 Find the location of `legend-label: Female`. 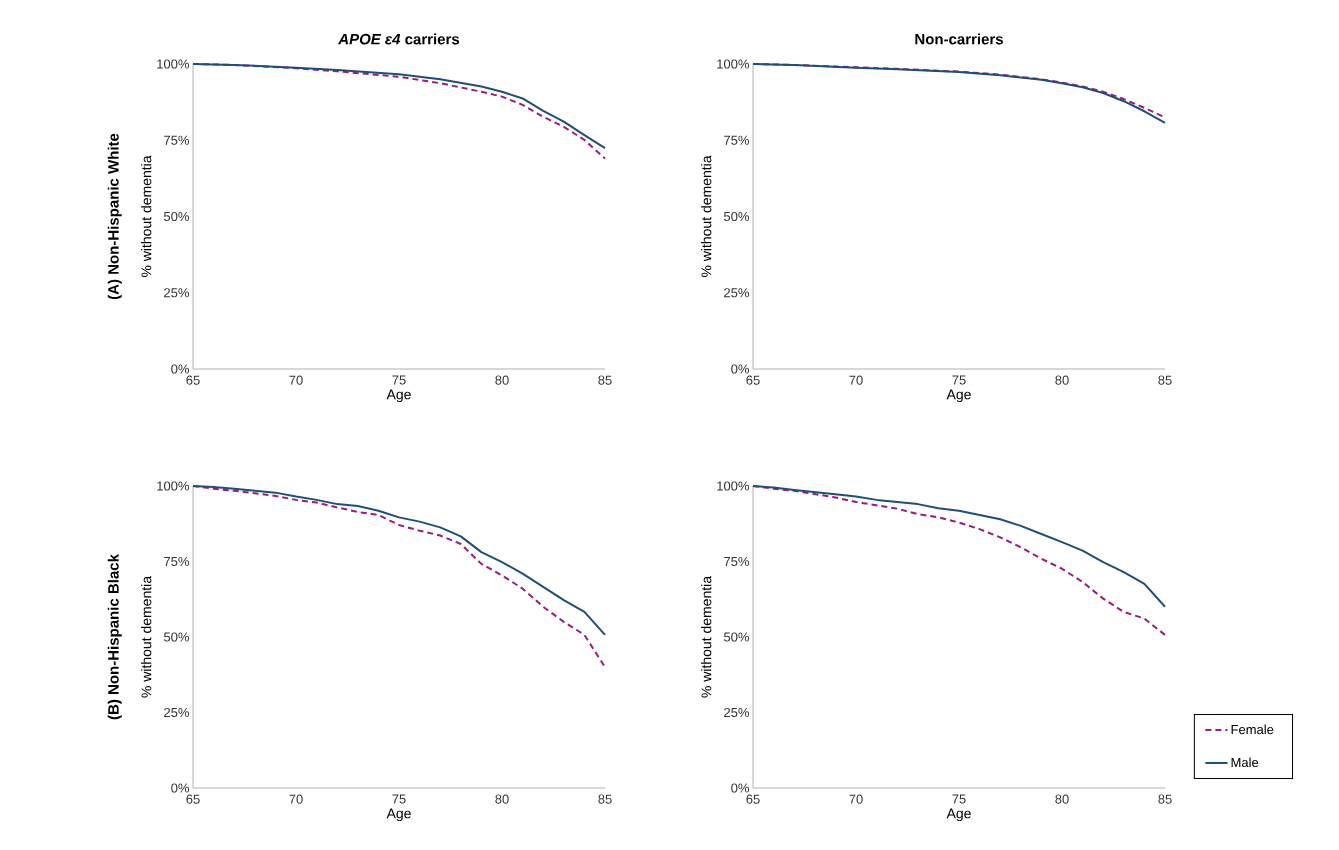

legend-label: Female is located at coordinates (1252, 729).